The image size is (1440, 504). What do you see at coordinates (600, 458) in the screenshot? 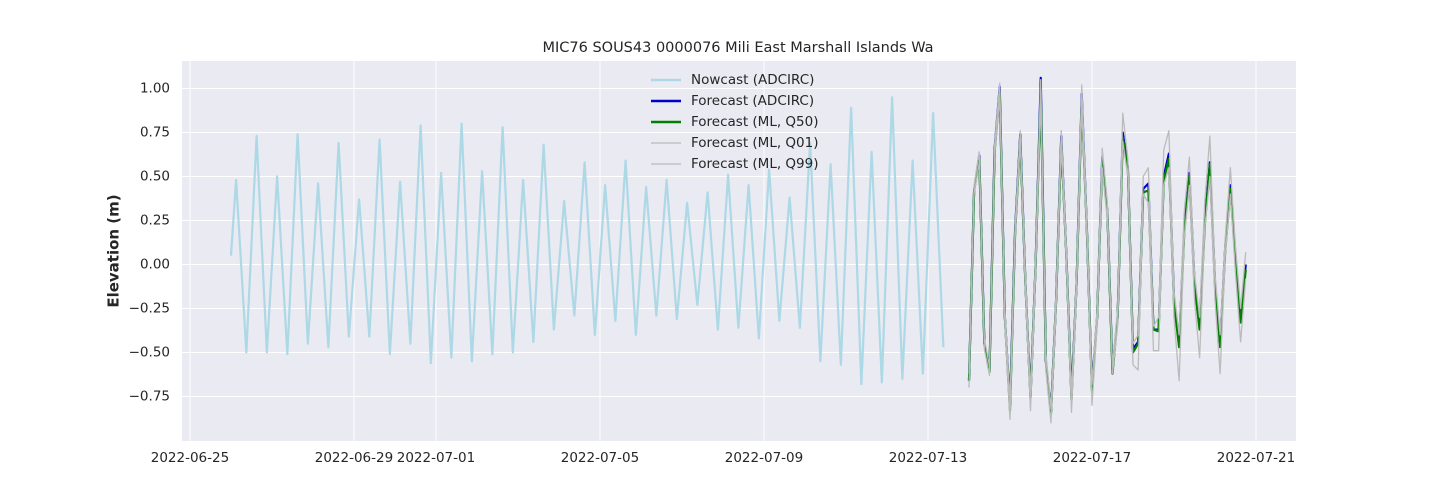
I see `x-tick-label: 2022-07-05` at bounding box center [600, 458].